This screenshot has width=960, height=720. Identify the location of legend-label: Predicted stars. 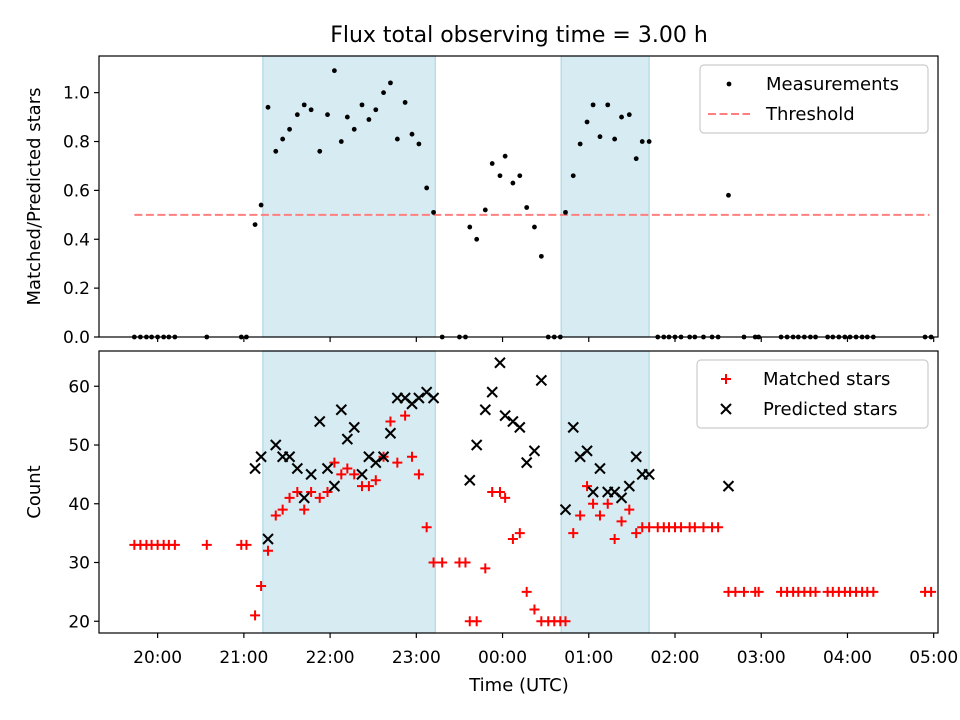
(830, 409).